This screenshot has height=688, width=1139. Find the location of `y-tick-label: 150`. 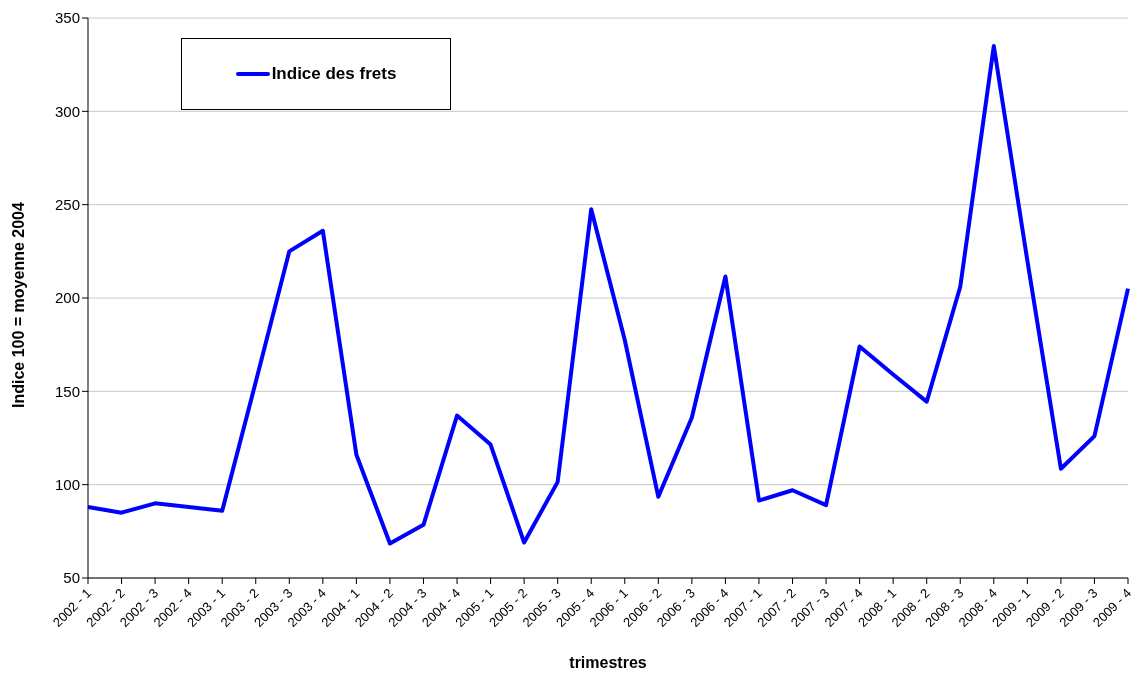

y-tick-label: 150 is located at coordinates (67, 391).